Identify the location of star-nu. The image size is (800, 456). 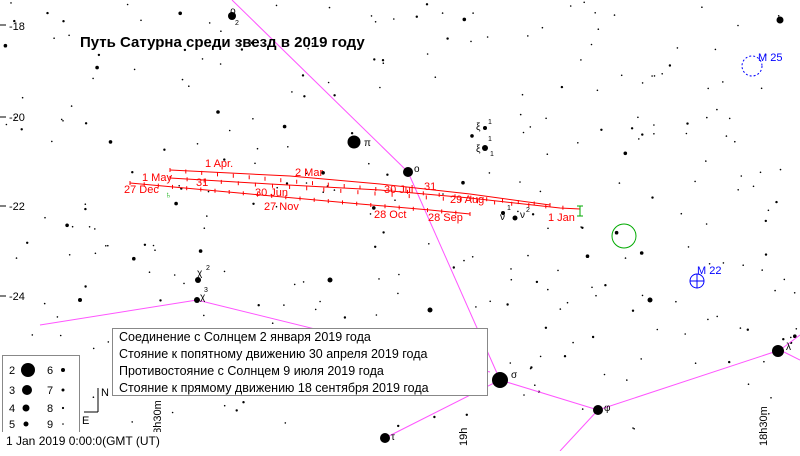
(515, 218).